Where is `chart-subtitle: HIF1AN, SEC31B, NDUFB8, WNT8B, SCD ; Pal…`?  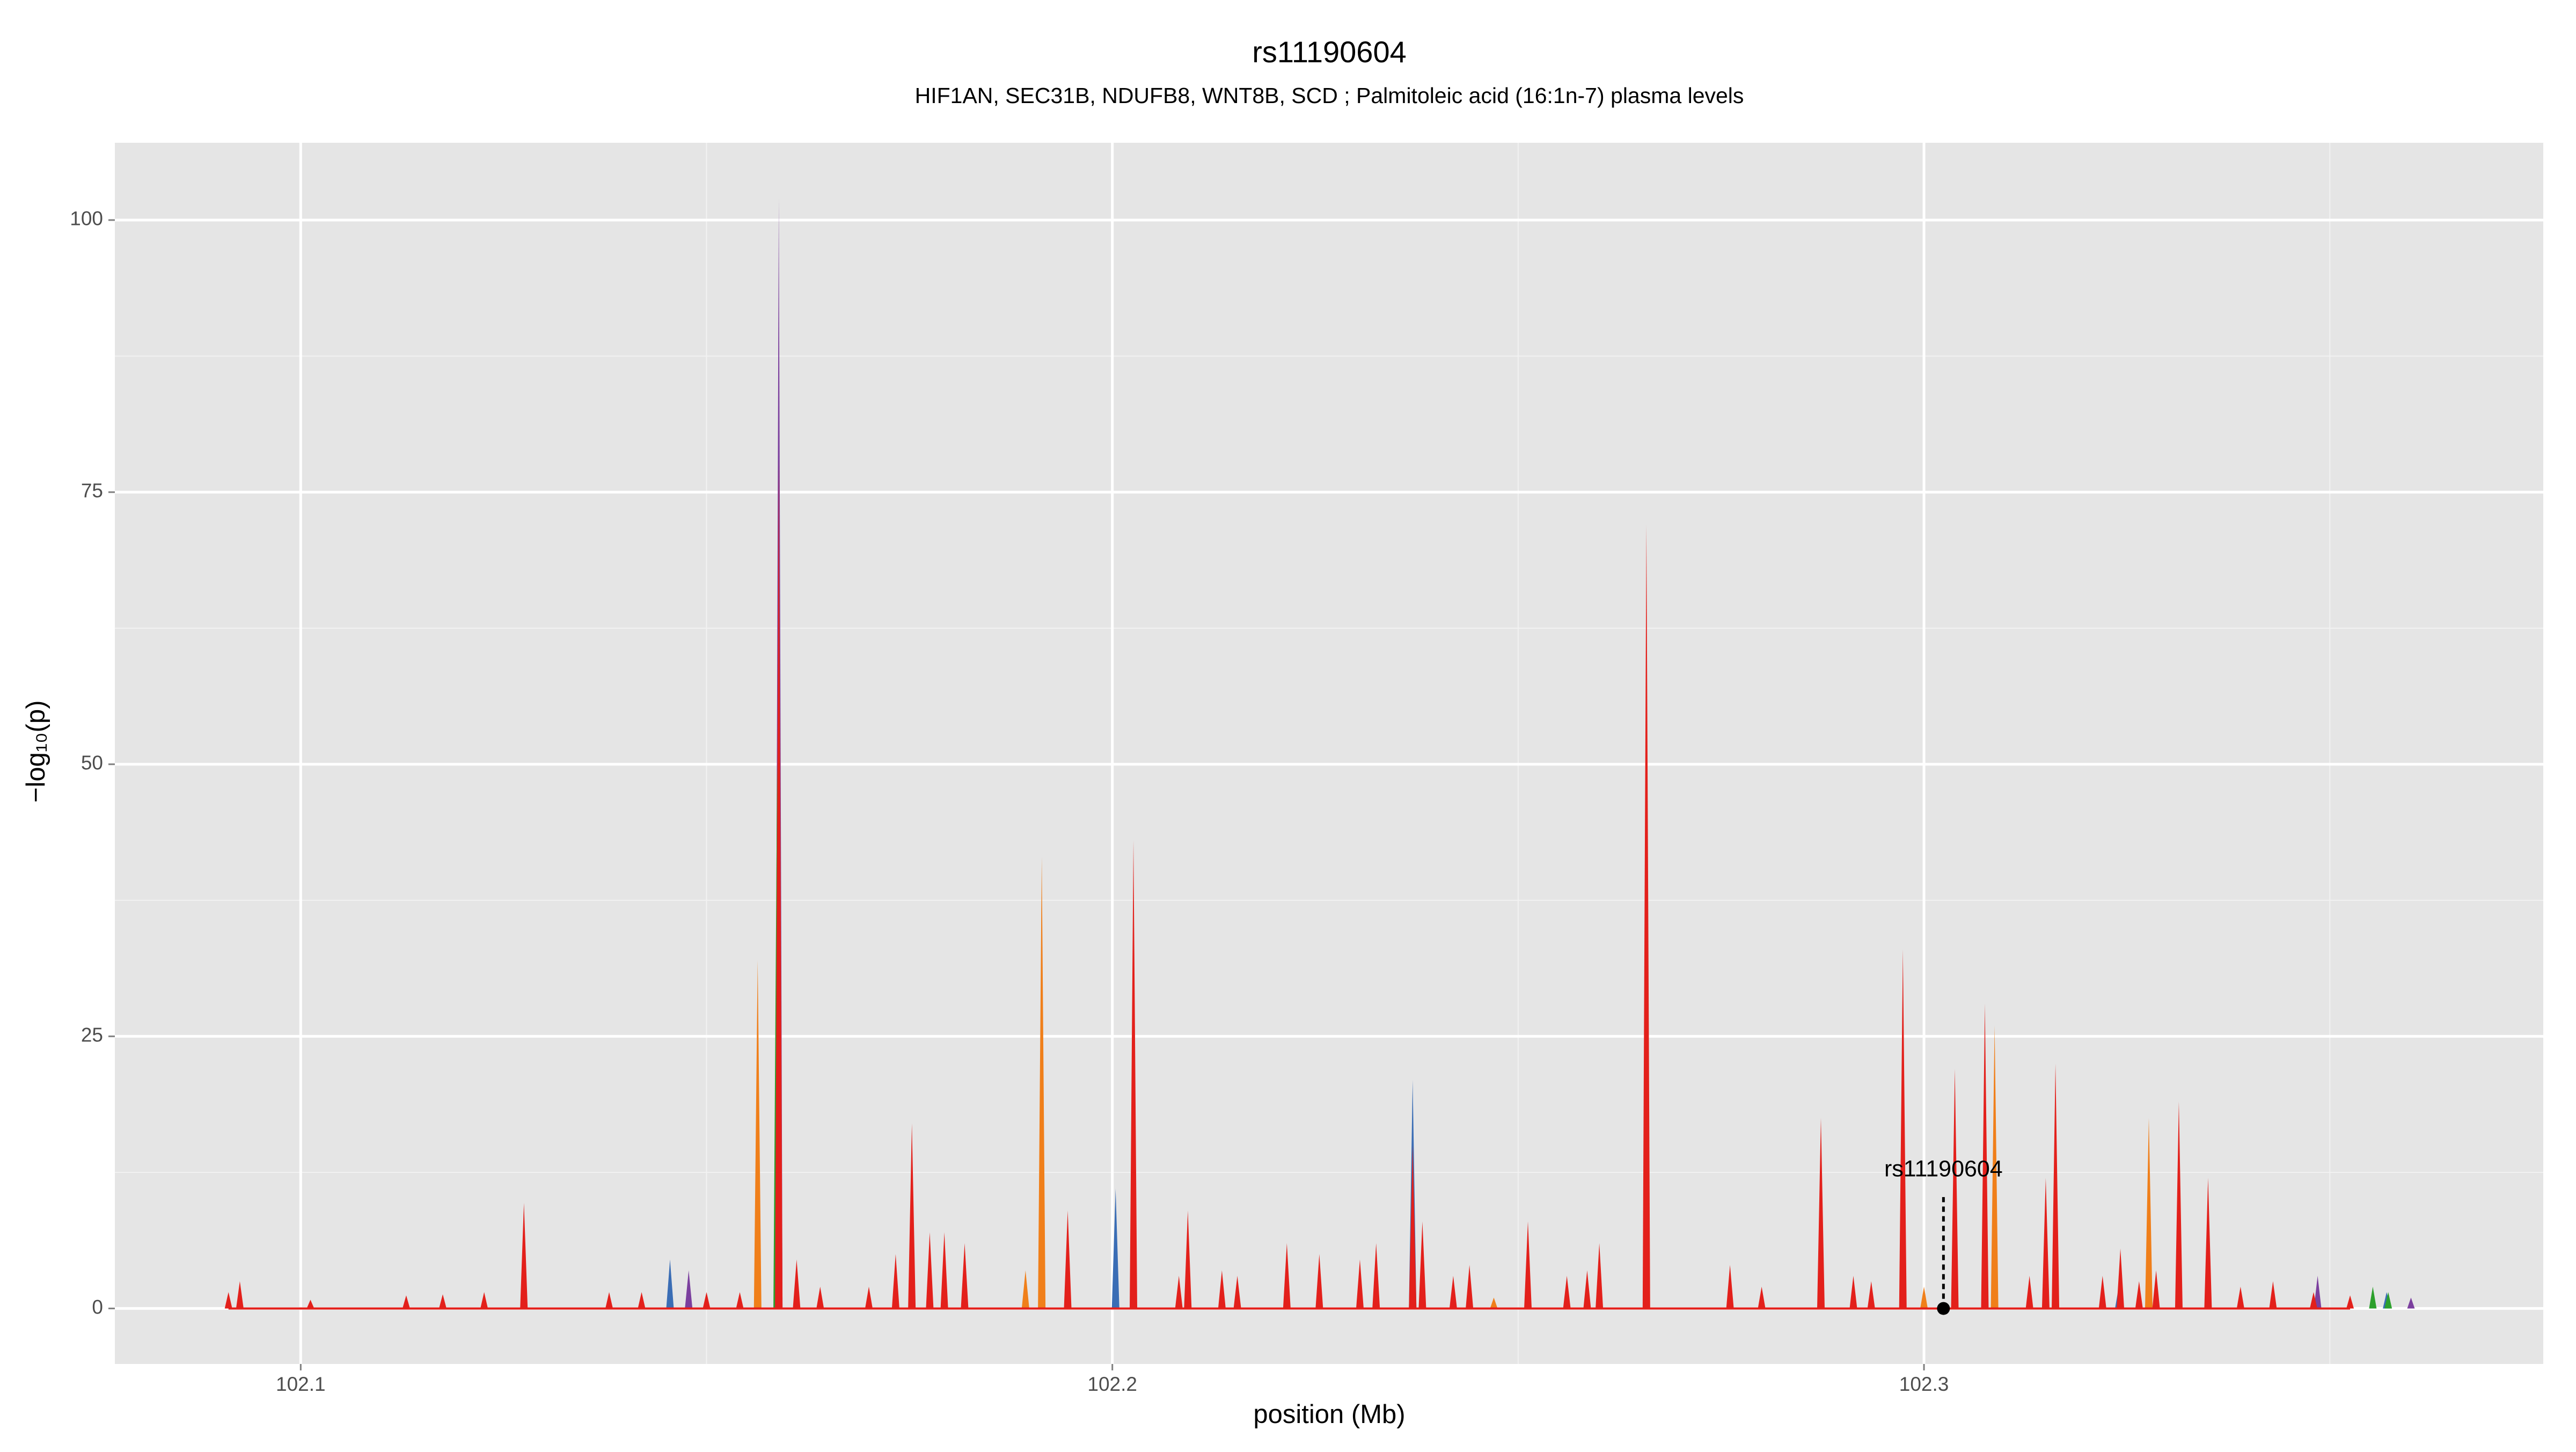
chart-subtitle: HIF1AN, SEC31B, NDUFB8, WNT8B, SCD ; Pal… is located at coordinates (1329, 95).